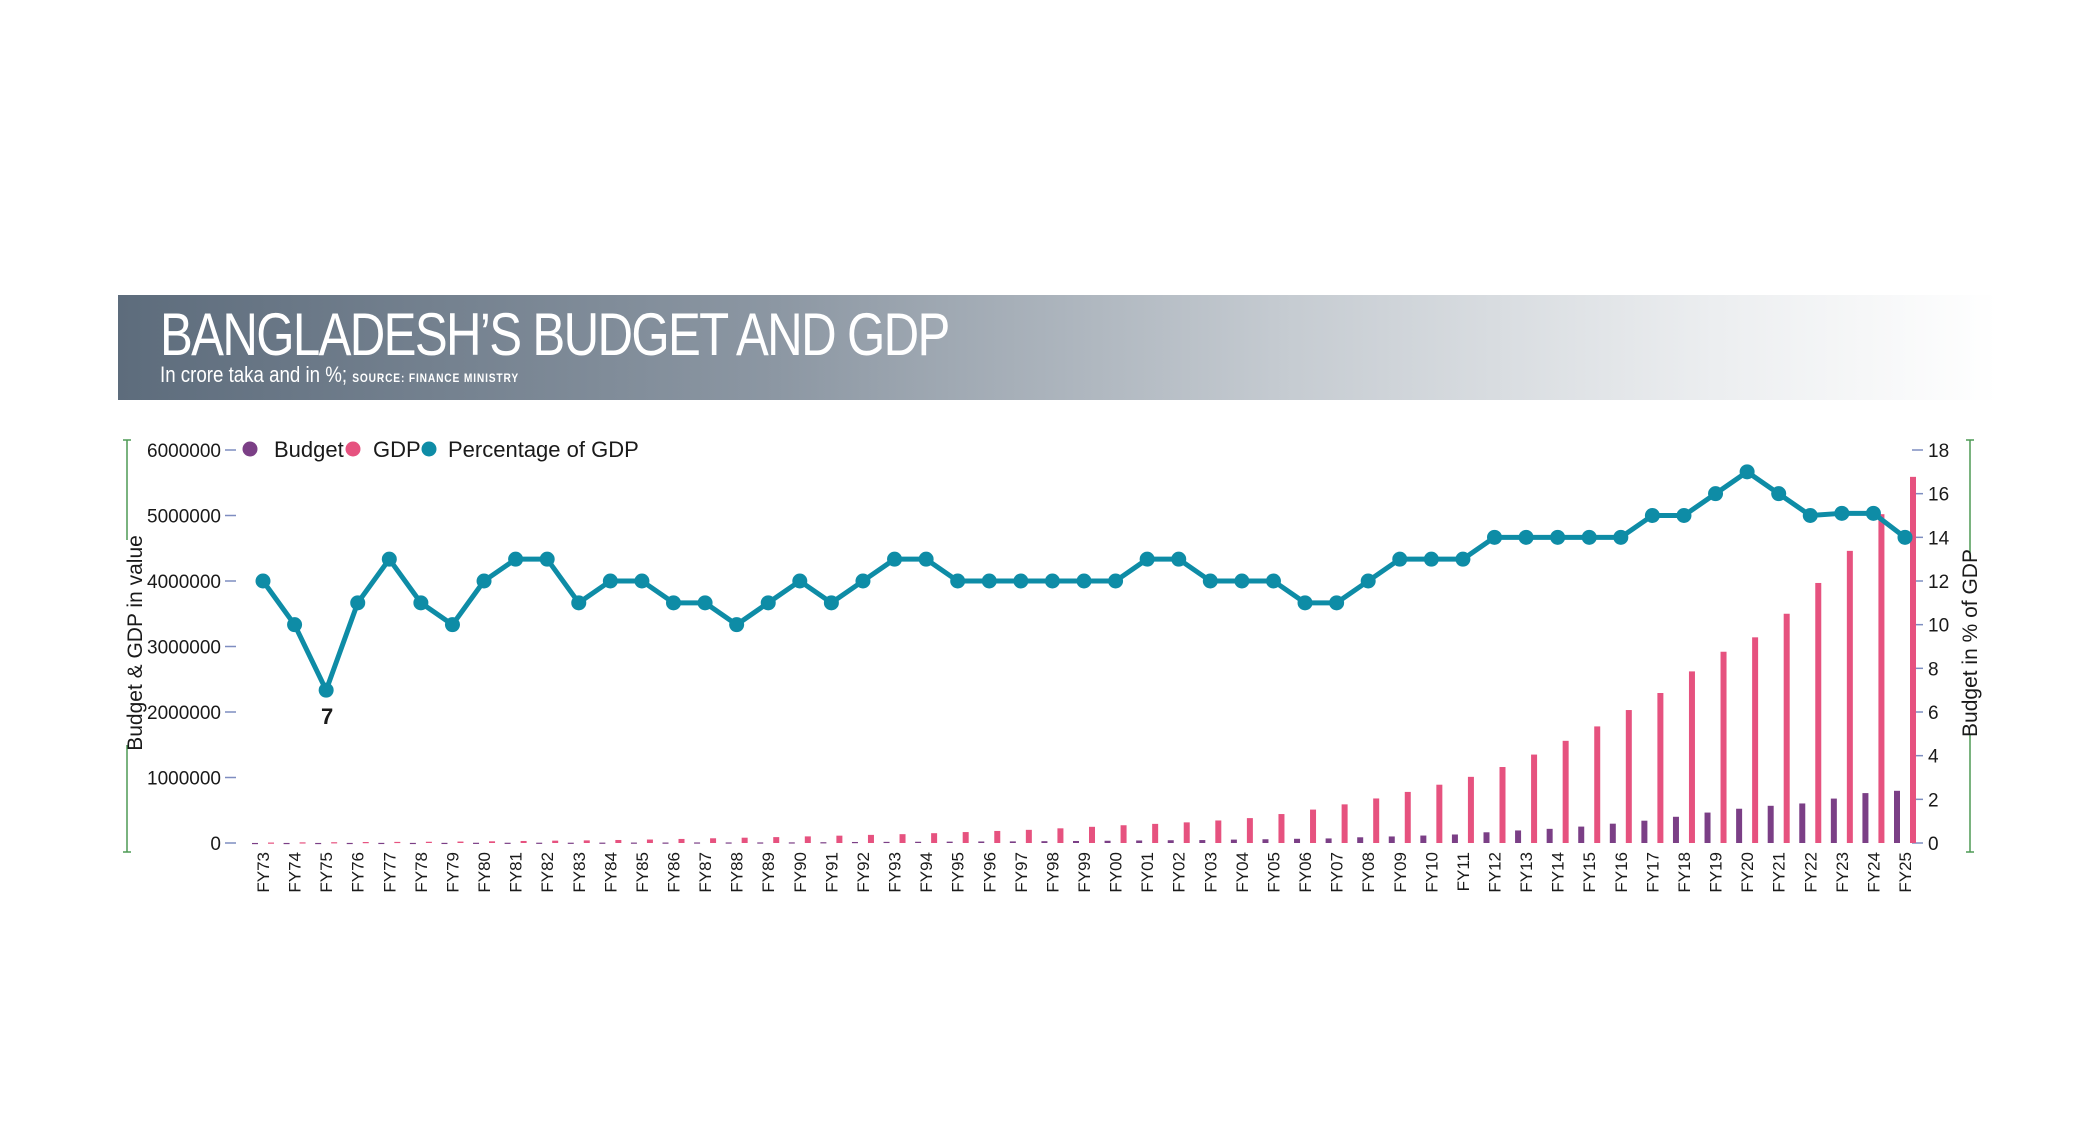  I want to click on right-axis: 0 2 4 6 8 10 12 14 16 18 Budget in % of GDP, so click(1947, 647).